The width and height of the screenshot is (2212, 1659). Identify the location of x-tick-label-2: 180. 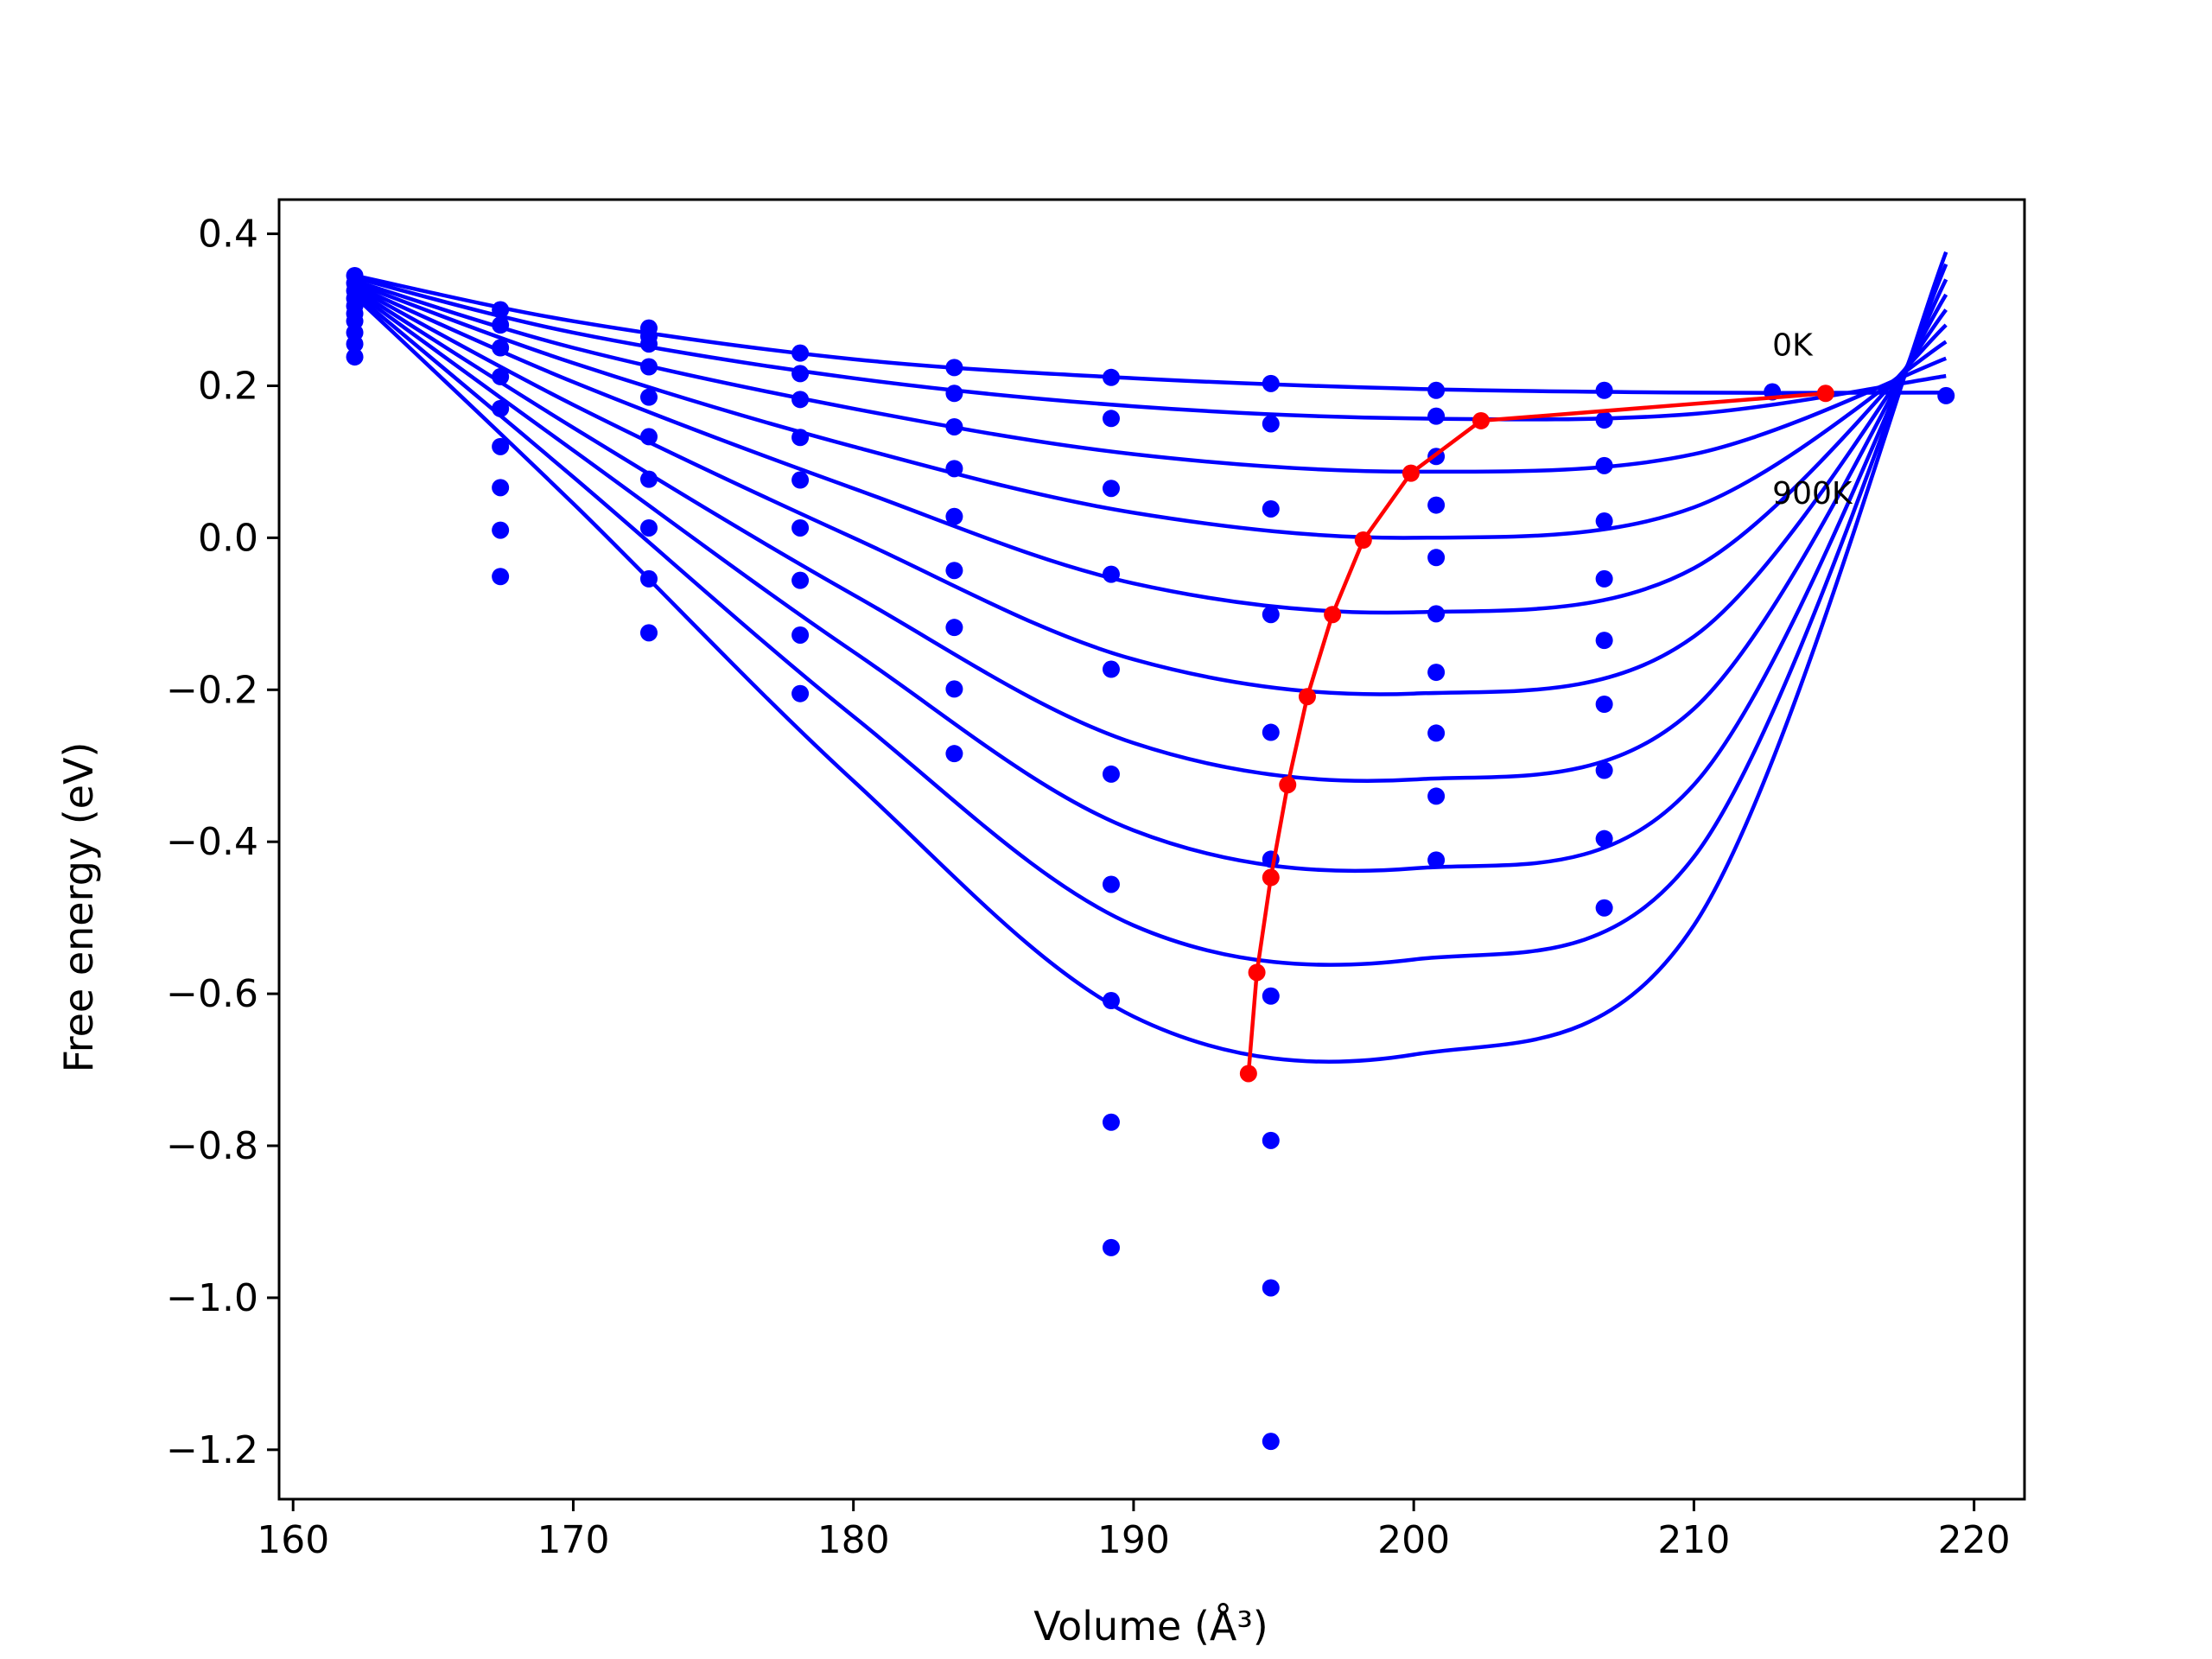
(853, 1540).